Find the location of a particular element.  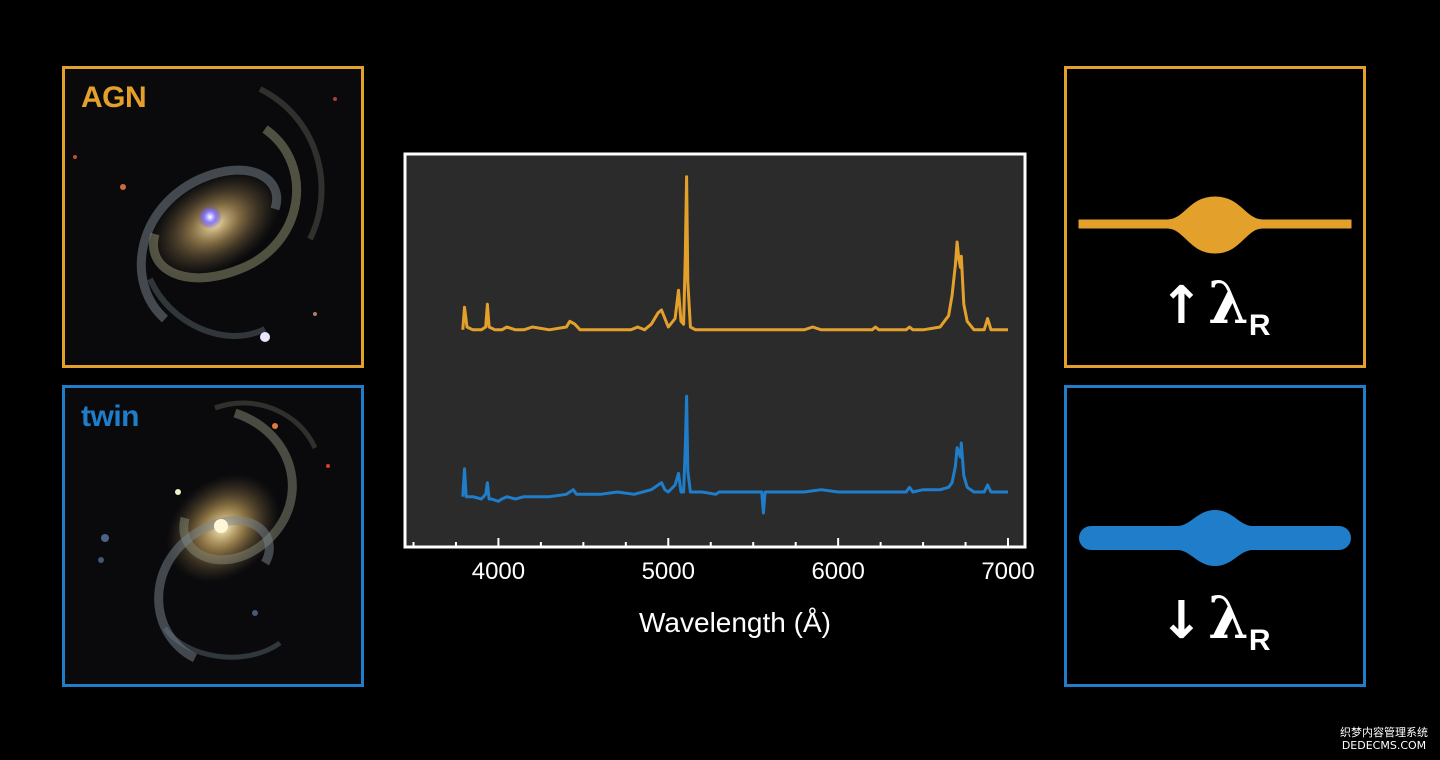

up-arrow-icon: ↑ is located at coordinates (1181, 306).